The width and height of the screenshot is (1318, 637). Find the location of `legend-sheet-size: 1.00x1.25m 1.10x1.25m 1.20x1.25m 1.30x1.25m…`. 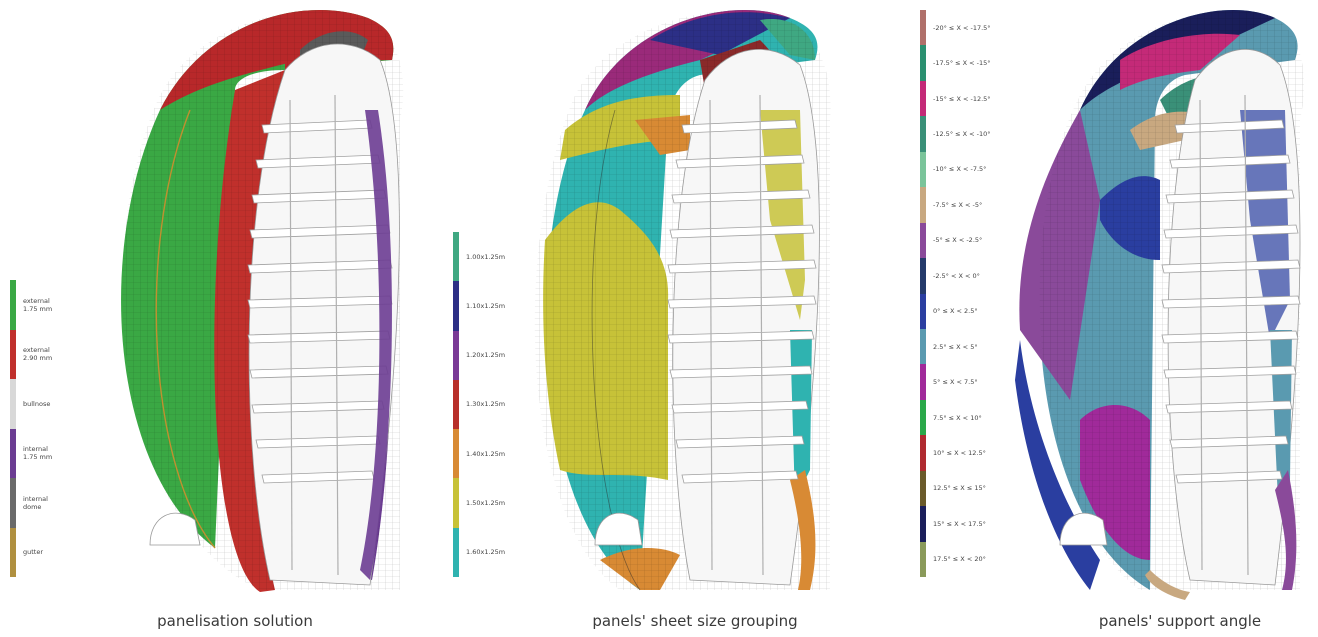

legend-sheet-size: 1.00x1.25m 1.10x1.25m 1.20x1.25m 1.30x1.25m… is located at coordinates (493, 404).